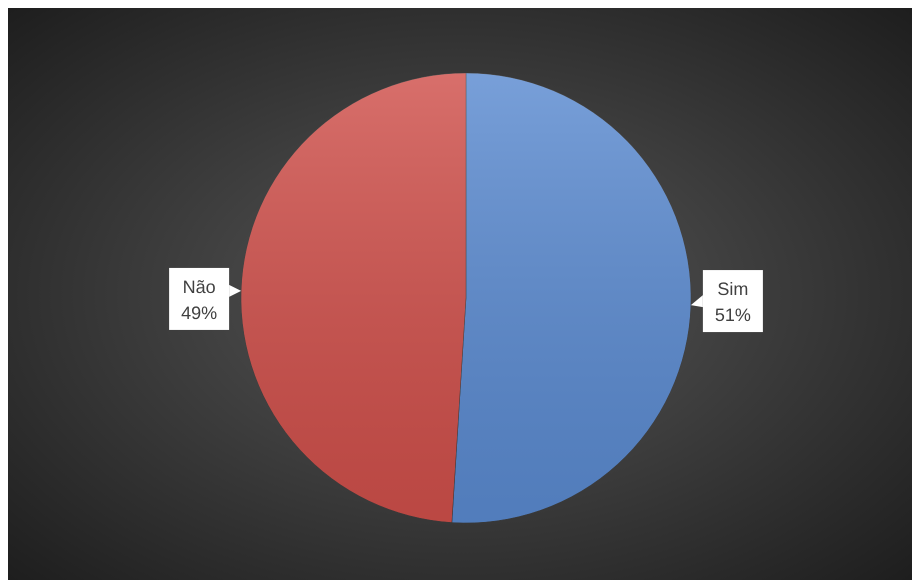 Image resolution: width=912 pixels, height=580 pixels. What do you see at coordinates (732, 315) in the screenshot?
I see `data-label: 51%` at bounding box center [732, 315].